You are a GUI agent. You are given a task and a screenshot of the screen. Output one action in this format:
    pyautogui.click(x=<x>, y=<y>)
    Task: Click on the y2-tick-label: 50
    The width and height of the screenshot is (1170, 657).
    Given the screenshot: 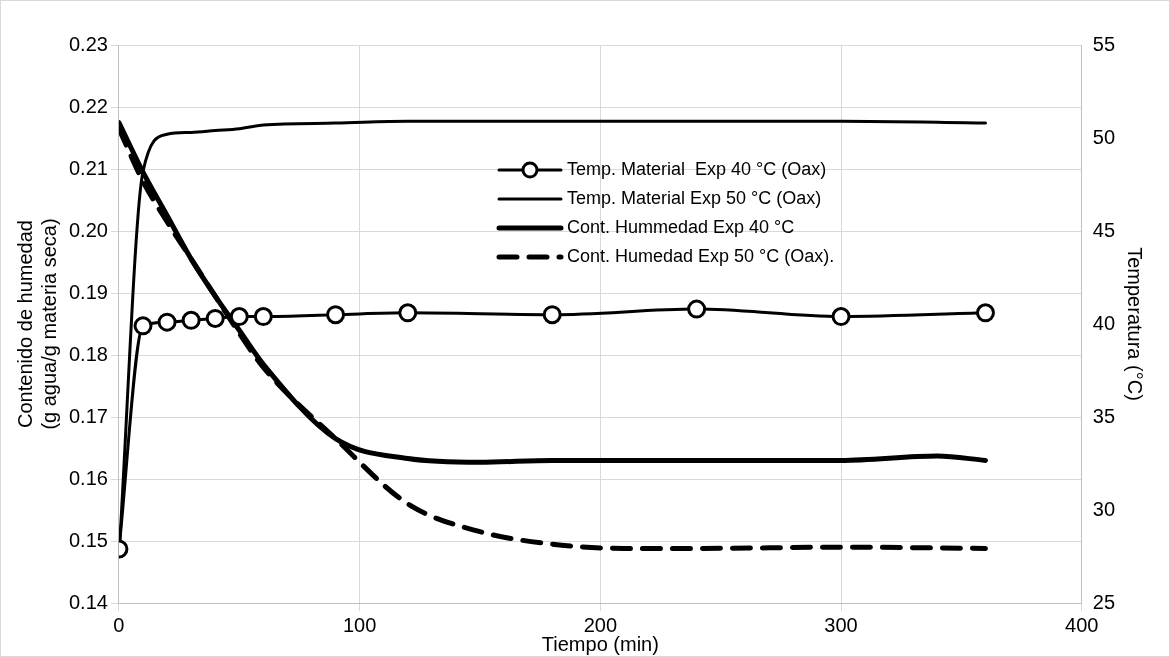 What is the action you would take?
    pyautogui.click(x=1103, y=136)
    